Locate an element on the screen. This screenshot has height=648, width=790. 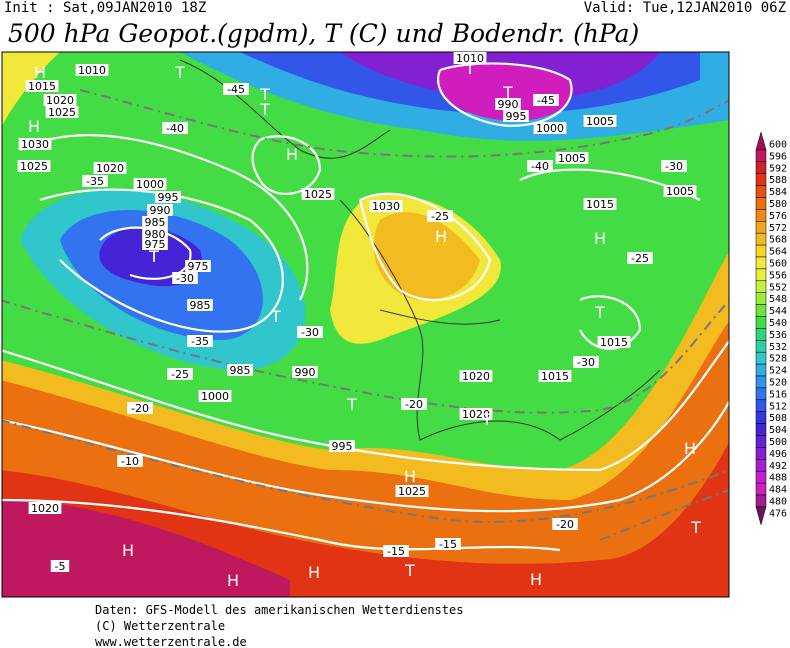
contour-label: 975 is located at coordinates (198, 266).